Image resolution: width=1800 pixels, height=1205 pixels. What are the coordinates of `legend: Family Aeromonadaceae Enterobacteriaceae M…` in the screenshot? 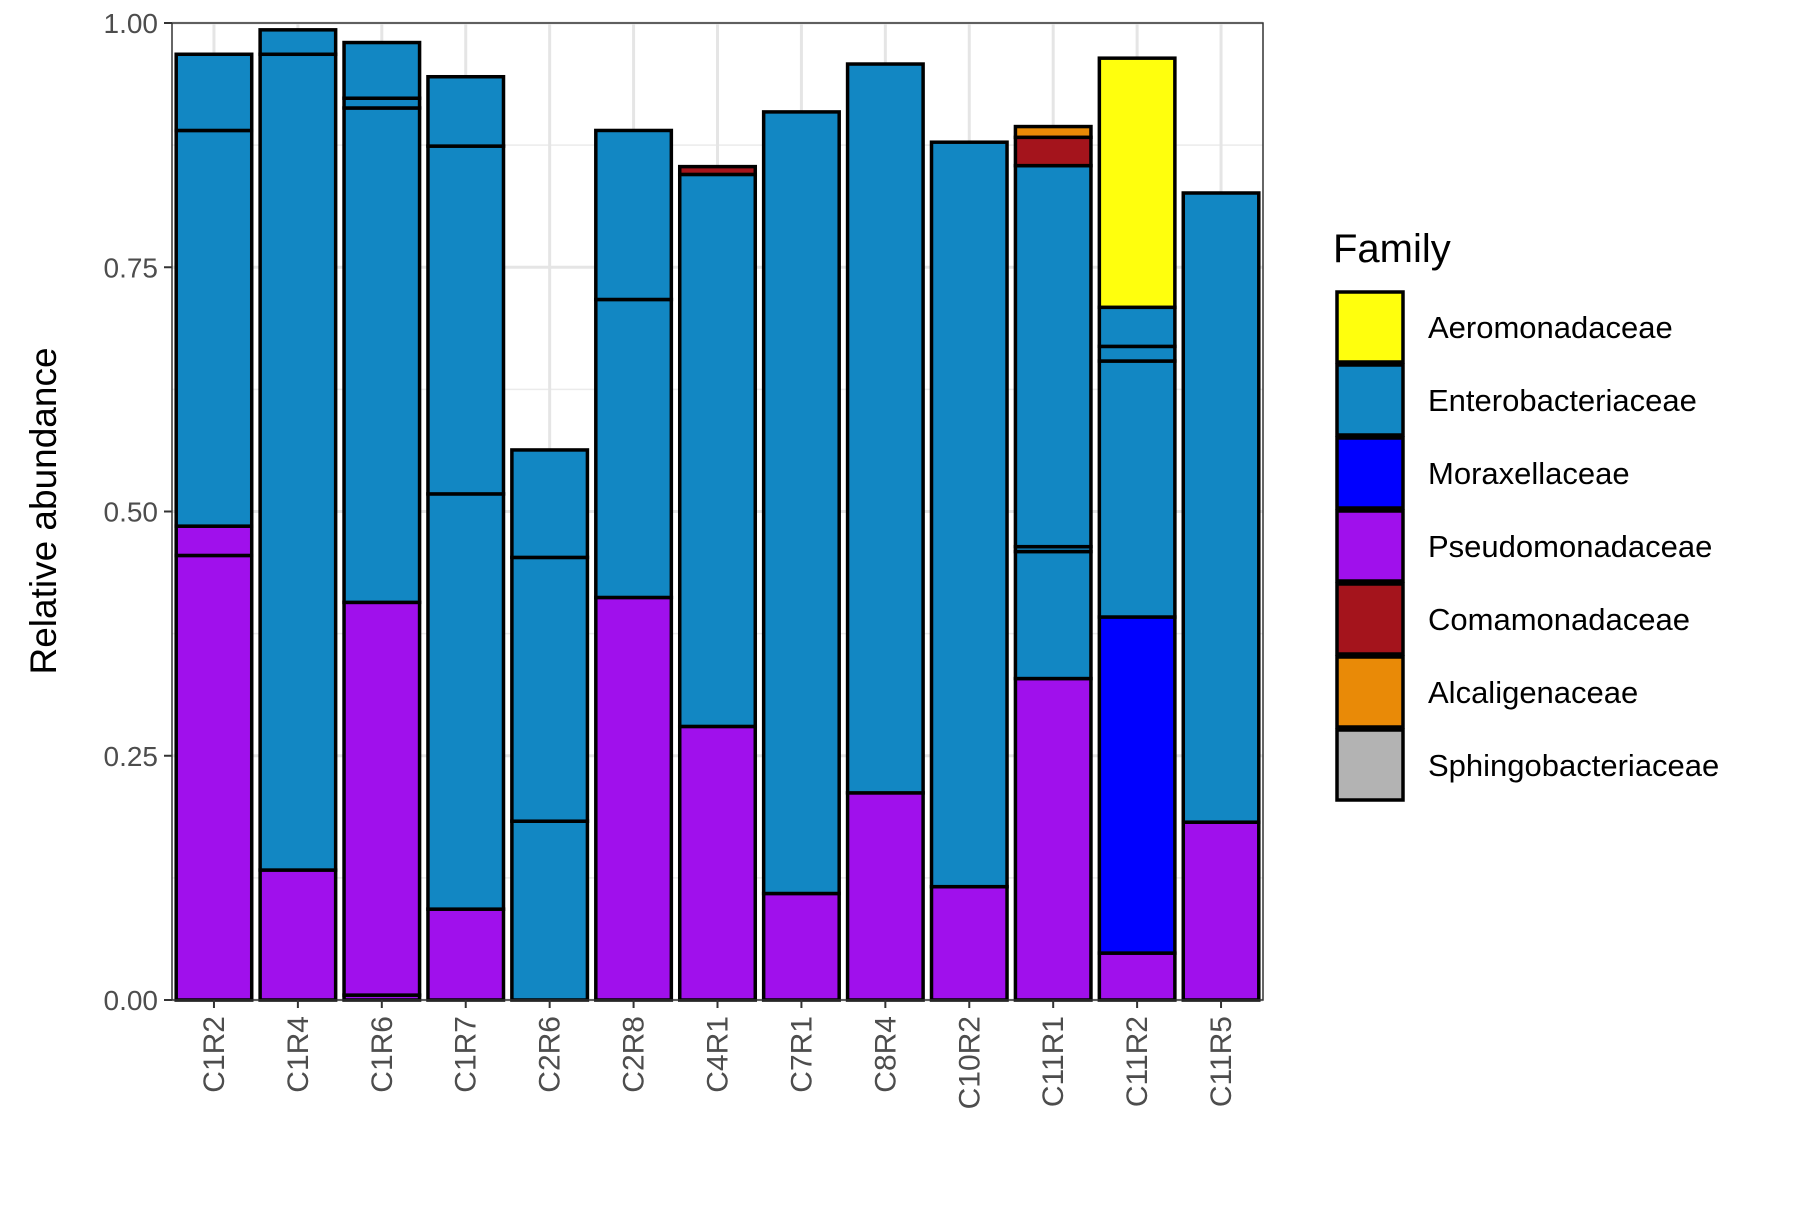 It's located at (1526, 514).